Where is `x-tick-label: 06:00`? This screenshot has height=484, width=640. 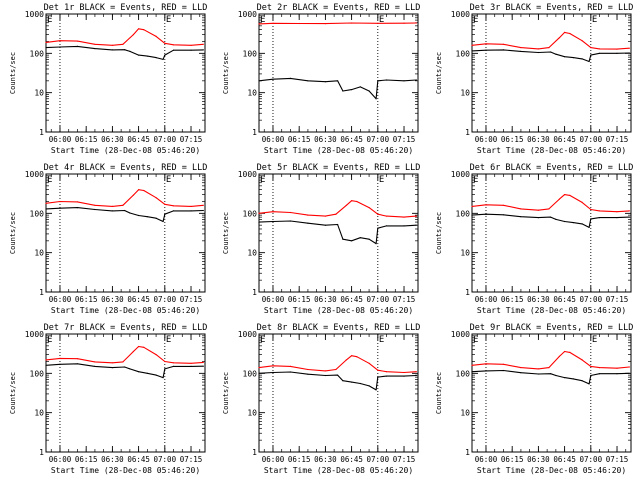 x-tick-label: 06:00 is located at coordinates (486, 459).